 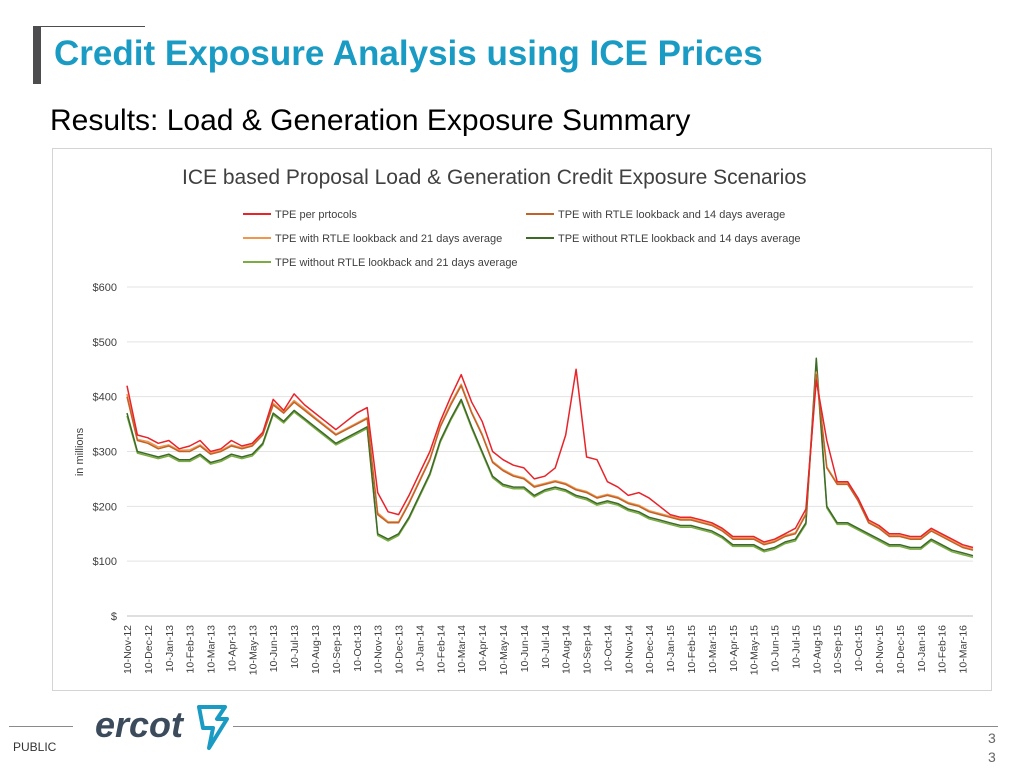 I want to click on x-tick-label: 10-Feb-14, so click(x=441, y=649).